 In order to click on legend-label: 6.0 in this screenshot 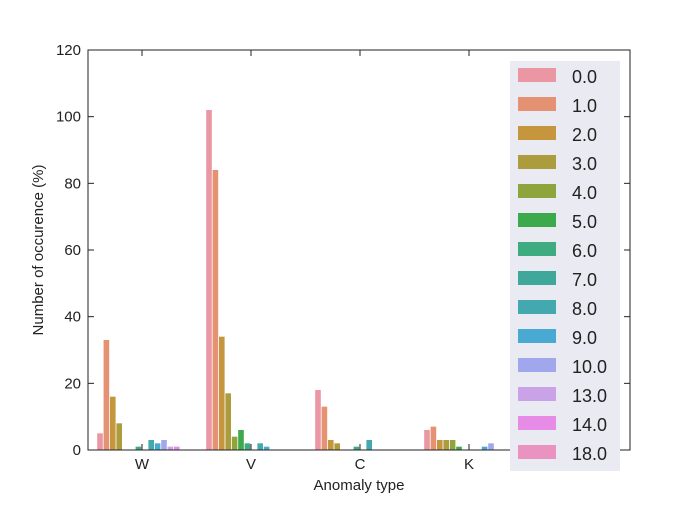, I will do `click(584, 251)`.